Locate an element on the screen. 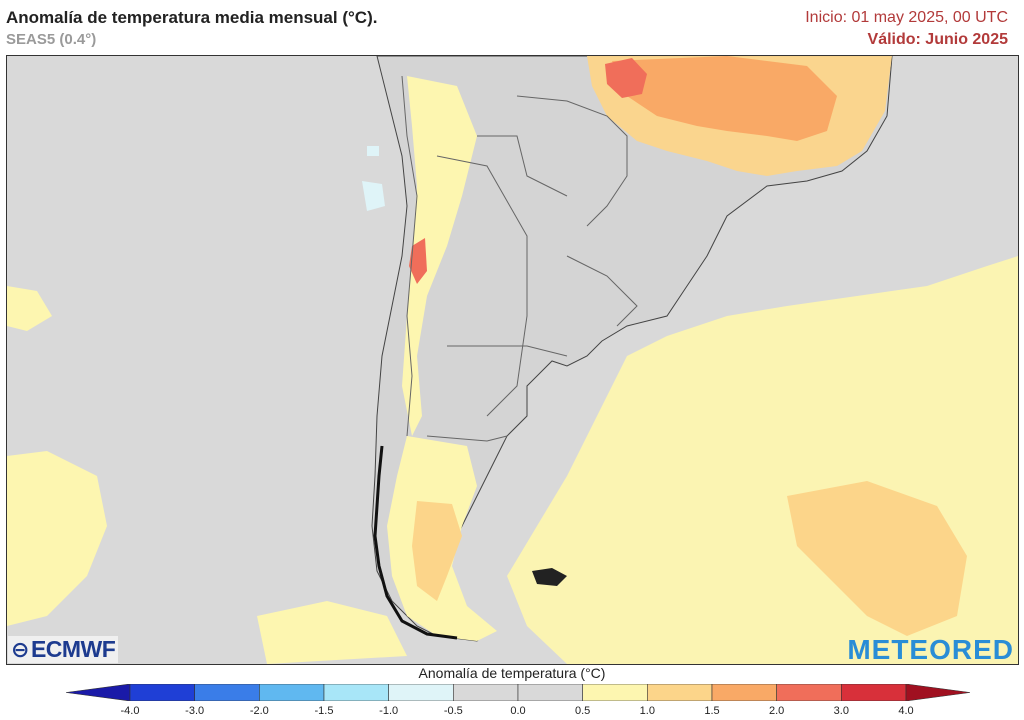 This screenshot has height=720, width=1024. anomaly-zone-brazil-peak is located at coordinates (626, 78).